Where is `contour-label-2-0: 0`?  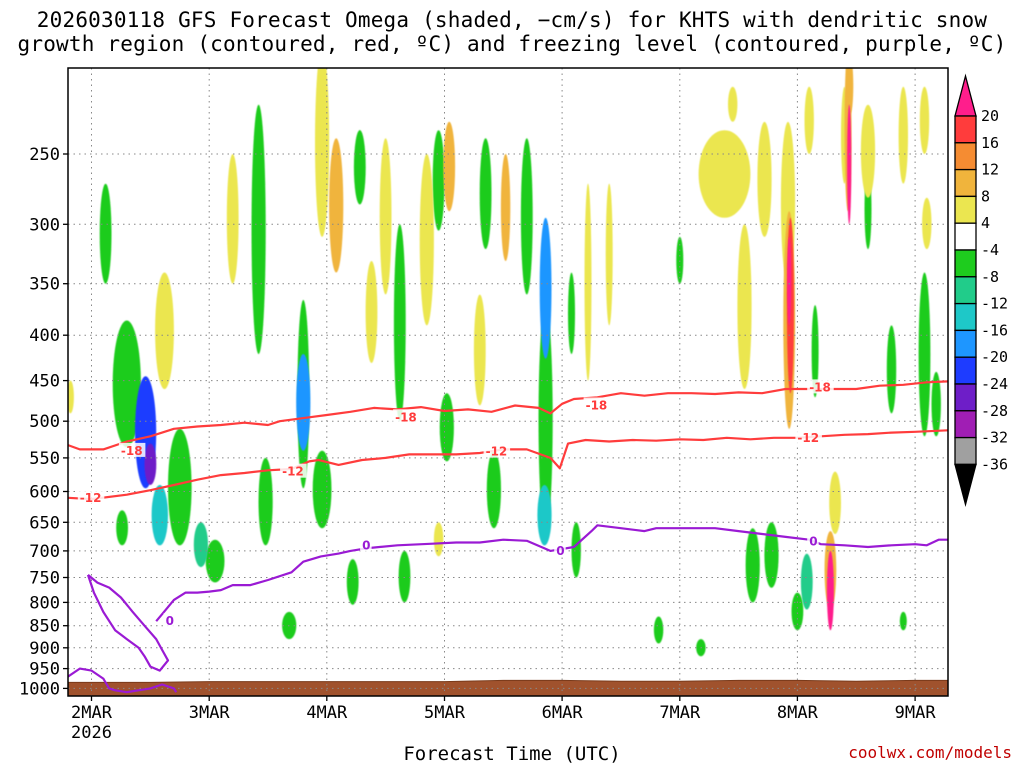
contour-label-2-0: 0 is located at coordinates (170, 621).